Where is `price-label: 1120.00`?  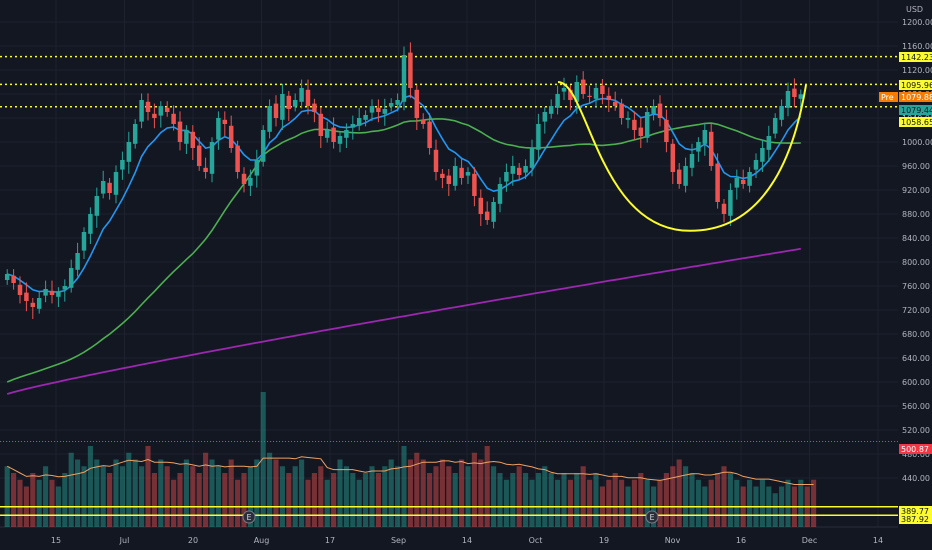 price-label: 1120.00 is located at coordinates (917, 70).